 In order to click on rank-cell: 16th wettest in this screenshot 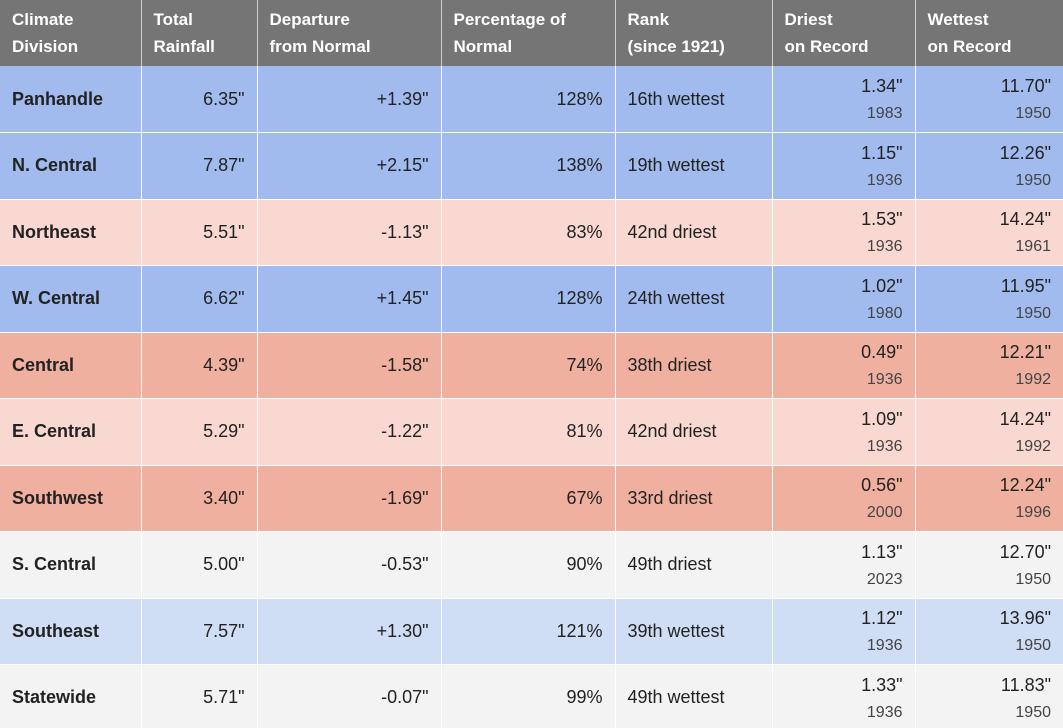, I will do `click(694, 99)`.